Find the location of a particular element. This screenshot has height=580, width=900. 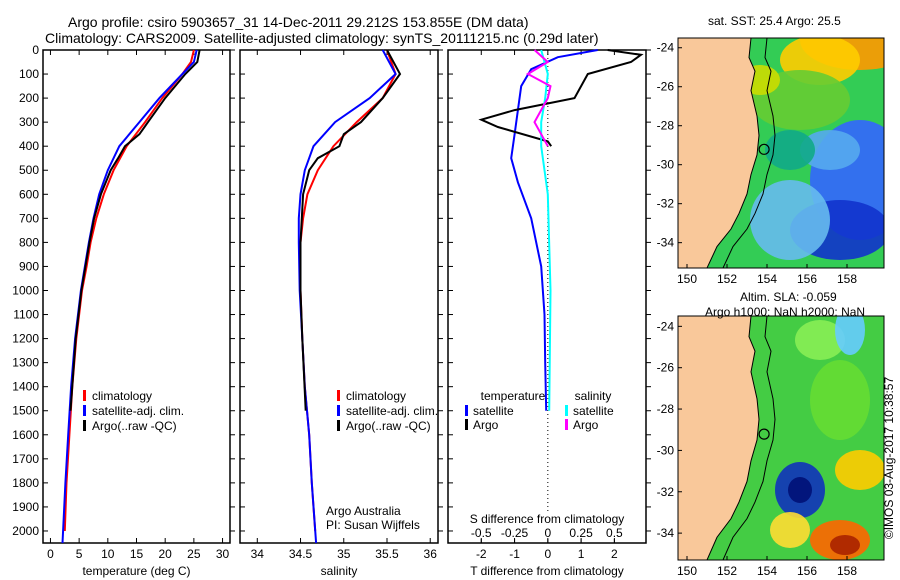

legend-header: salinity is located at coordinates (593, 396).